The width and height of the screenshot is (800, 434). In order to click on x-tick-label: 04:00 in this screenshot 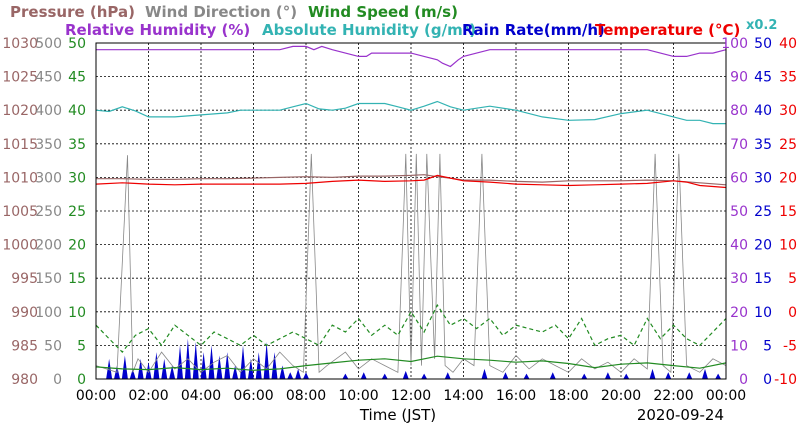, I will do `click(201, 396)`.